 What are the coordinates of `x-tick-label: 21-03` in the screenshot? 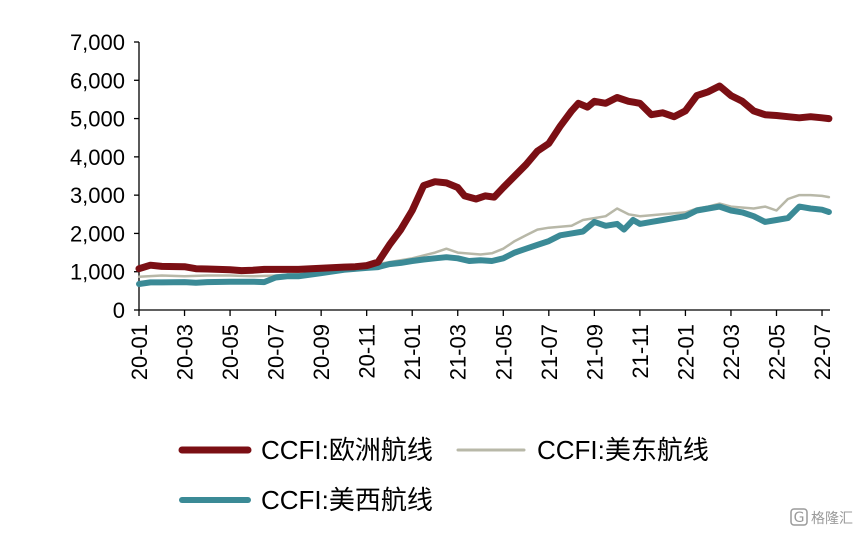 It's located at (458, 352).